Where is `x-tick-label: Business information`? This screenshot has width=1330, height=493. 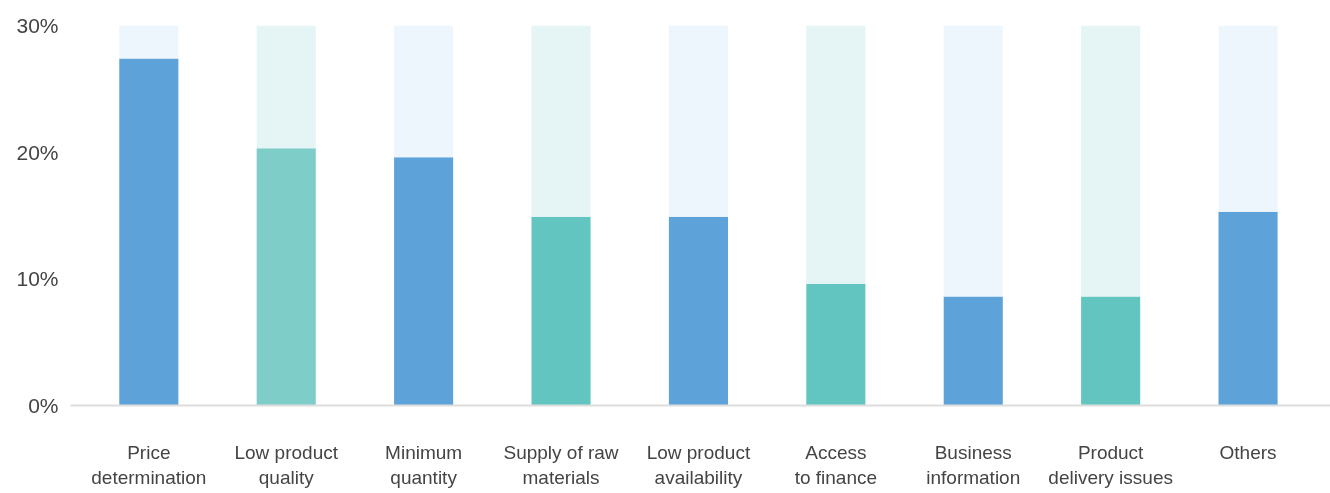 x-tick-label: Business information is located at coordinates (973, 464).